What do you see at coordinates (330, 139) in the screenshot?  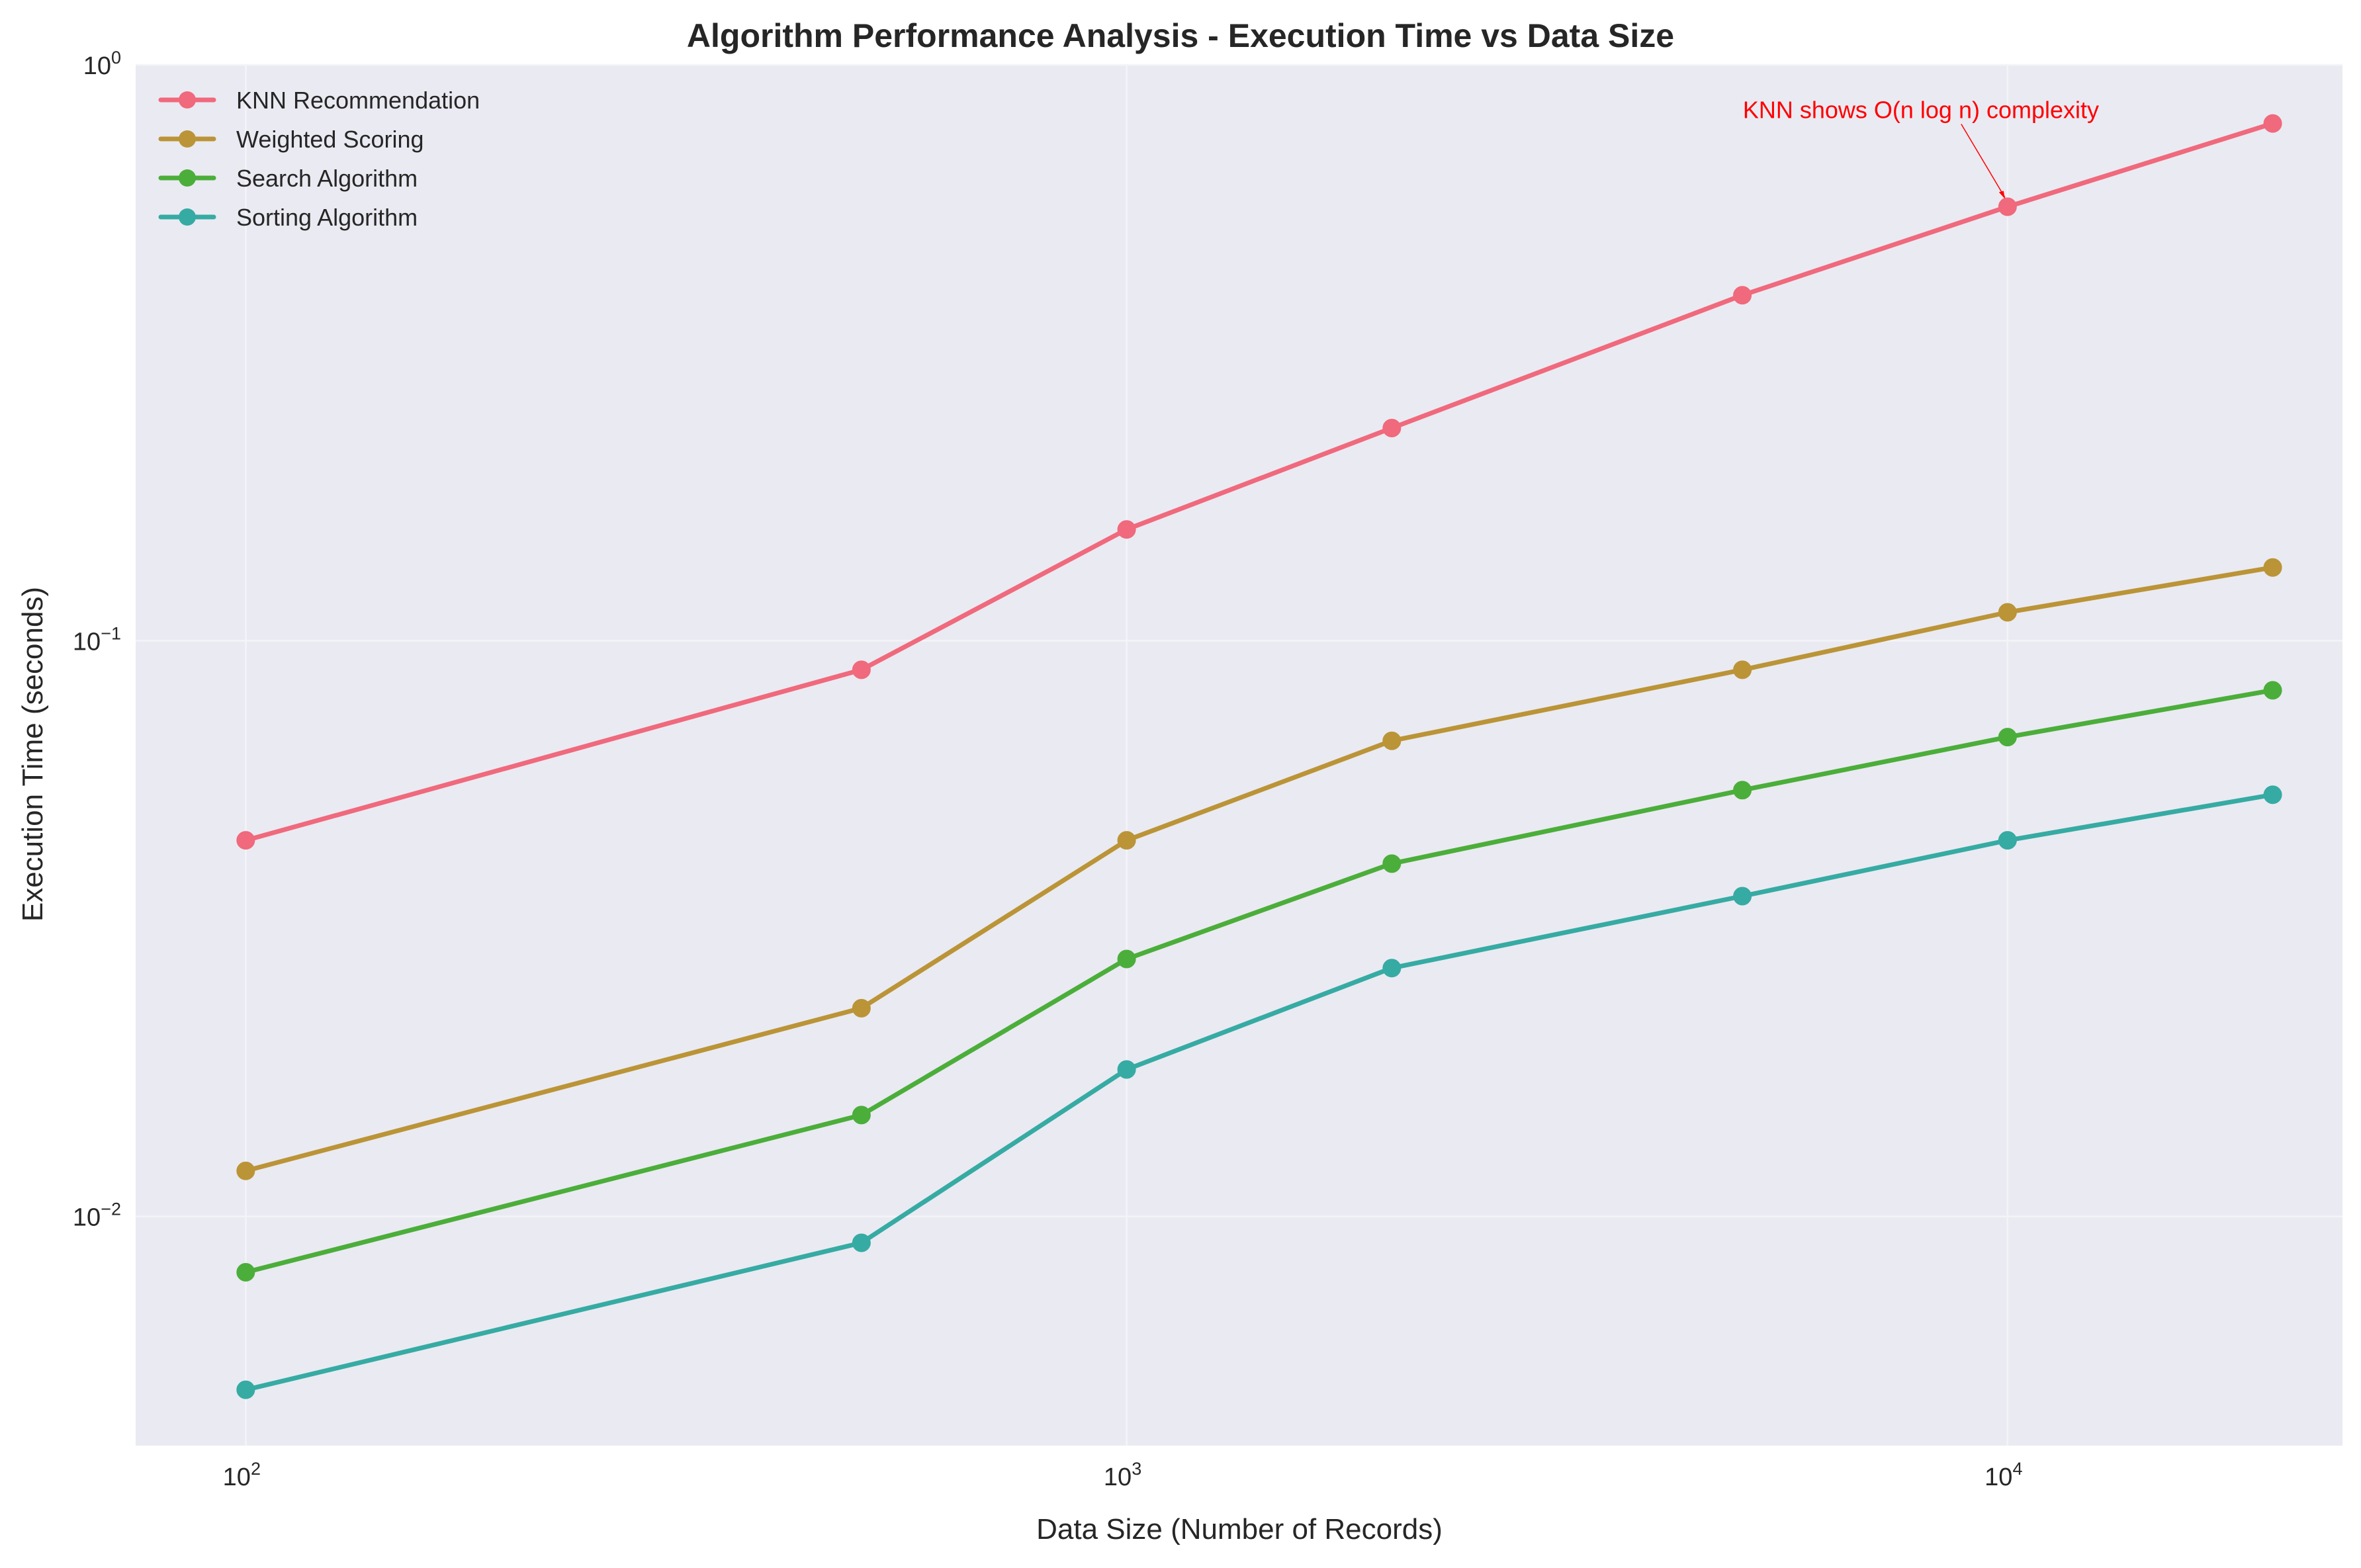 I see `legend-label: Weighted Scoring` at bounding box center [330, 139].